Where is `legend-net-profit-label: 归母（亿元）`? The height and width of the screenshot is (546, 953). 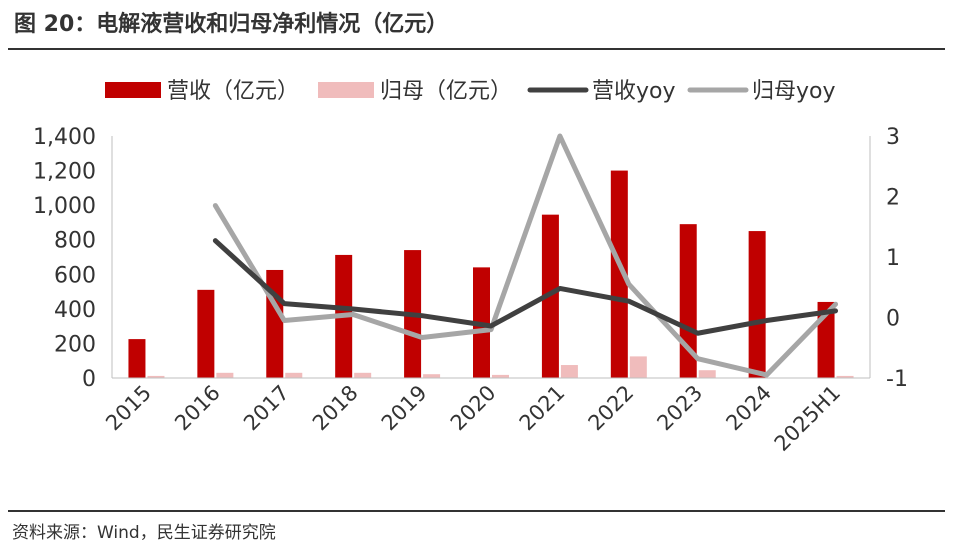 legend-net-profit-label: 归母（亿元） is located at coordinates (446, 91).